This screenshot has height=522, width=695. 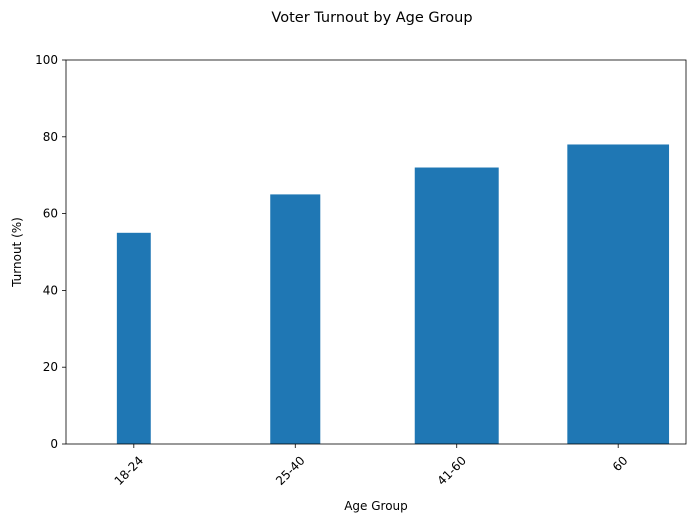 What do you see at coordinates (371, 466) in the screenshot?
I see `x-axis: 18-24 25-40 41-60 60` at bounding box center [371, 466].